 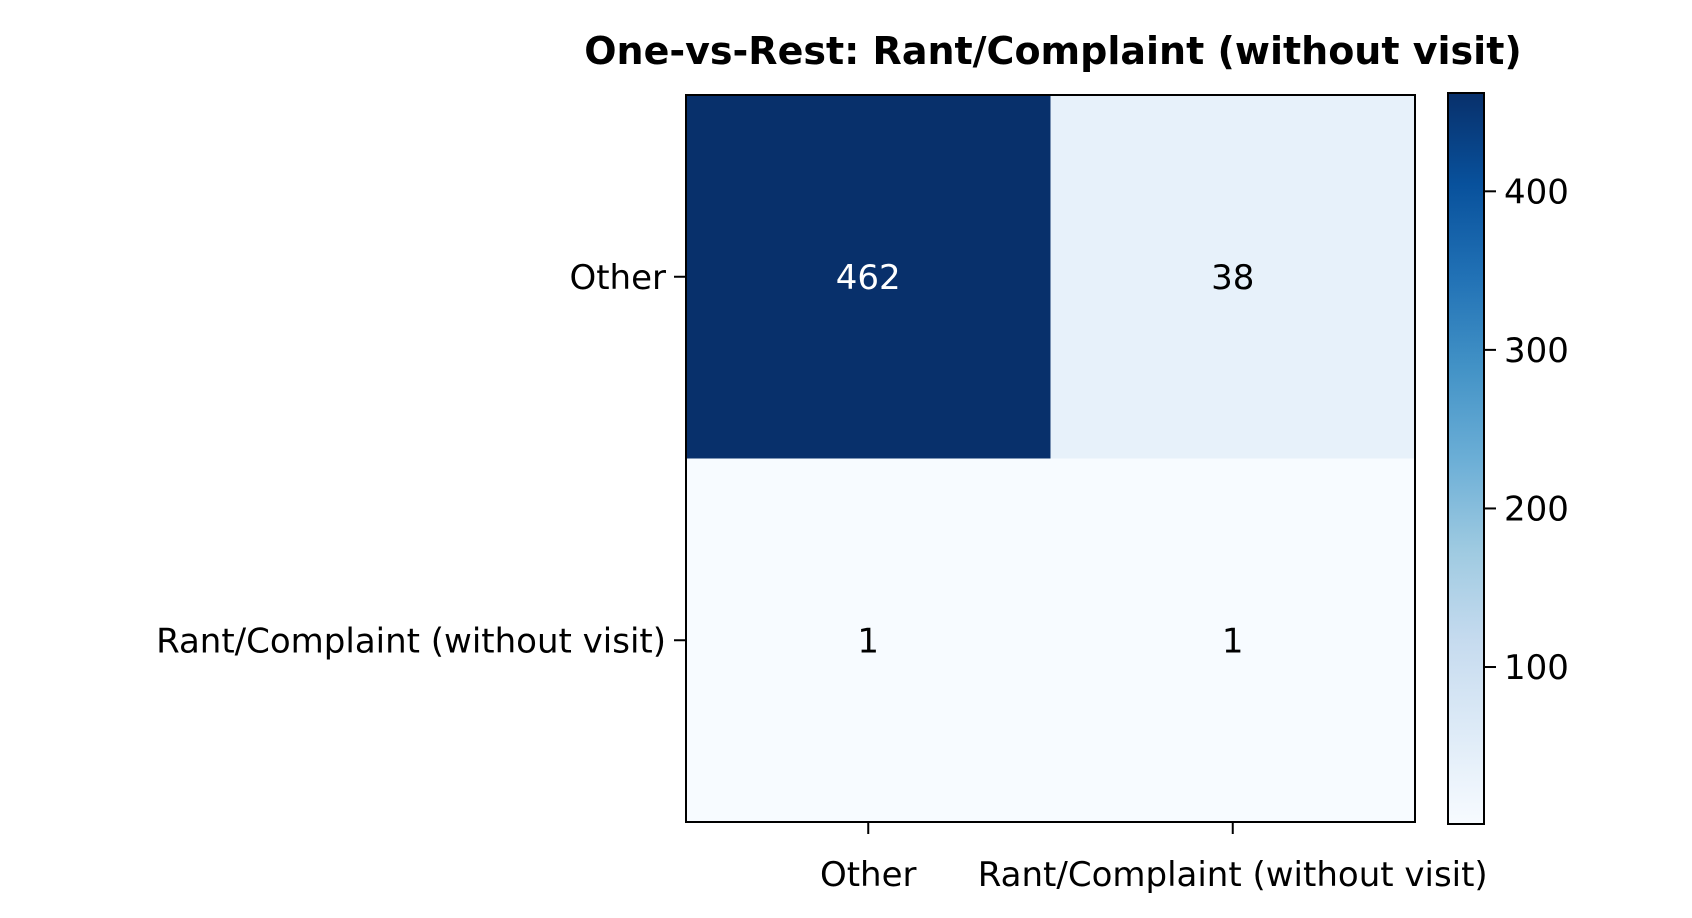 I want to click on x-tick-label: Rant/Complaint (without visit), so click(x=1233, y=875).